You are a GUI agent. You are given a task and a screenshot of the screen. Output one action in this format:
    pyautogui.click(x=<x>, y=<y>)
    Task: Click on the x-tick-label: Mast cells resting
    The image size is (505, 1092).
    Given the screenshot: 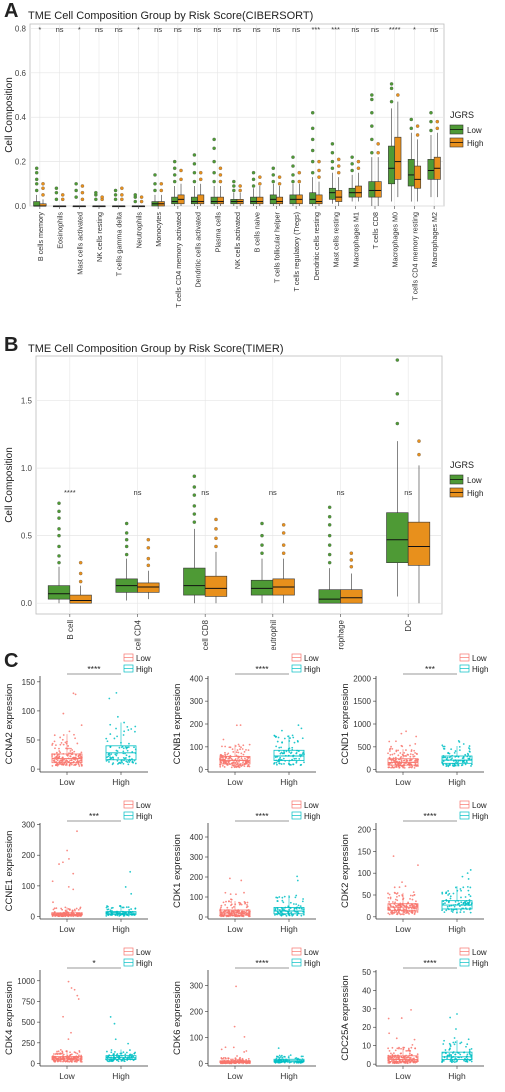 What is the action you would take?
    pyautogui.click(x=336, y=240)
    